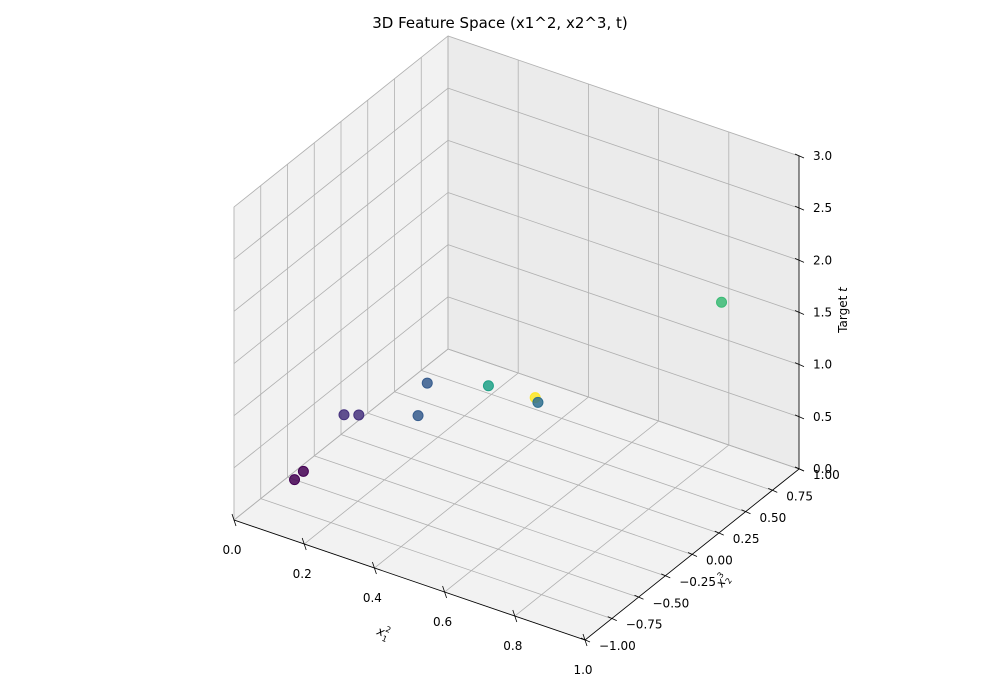 The image size is (1000, 700). I want to click on x-tick-label: 0.8, so click(512, 646).